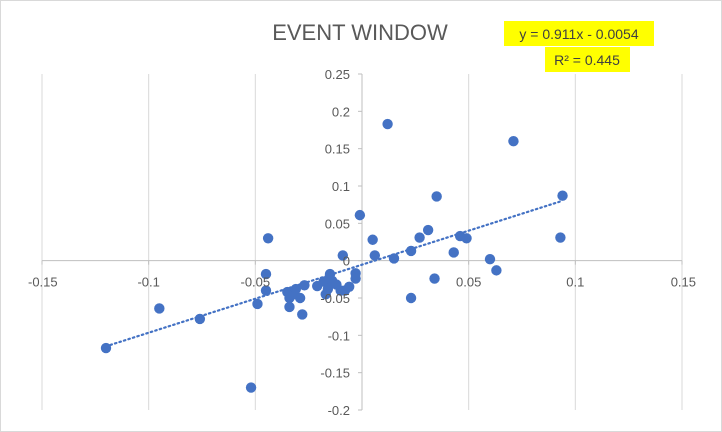 This screenshot has width=722, height=432. I want to click on y-tick-label: 0.25, so click(337, 74).